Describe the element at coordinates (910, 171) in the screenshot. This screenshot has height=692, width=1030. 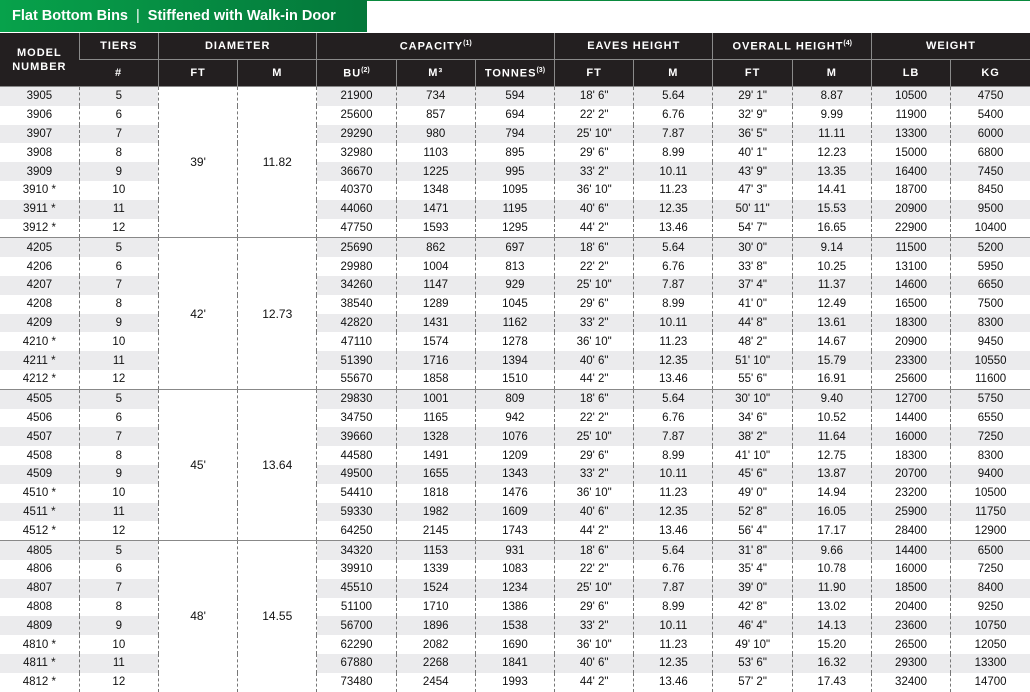
I see `cell-lb: 16400` at that location.